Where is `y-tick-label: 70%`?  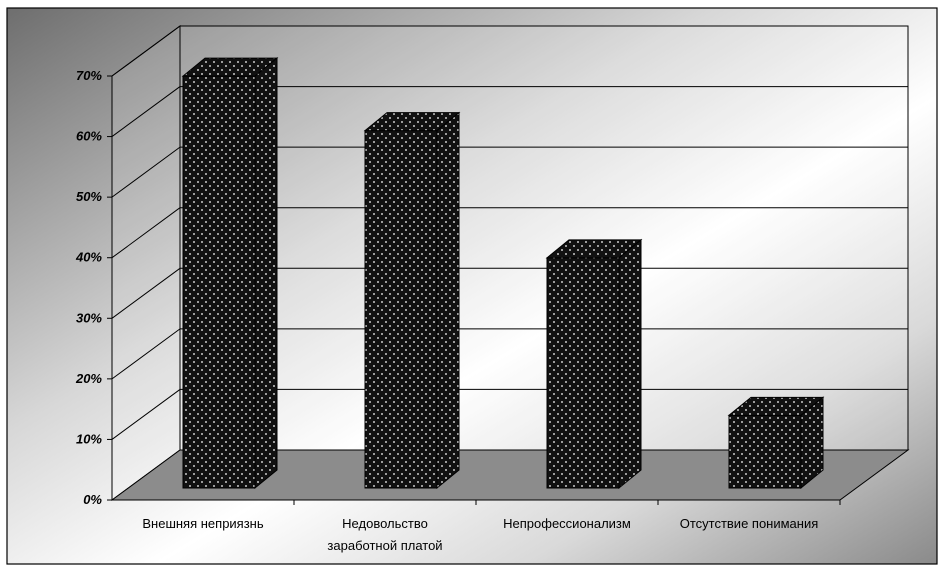 y-tick-label: 70% is located at coordinates (89, 75).